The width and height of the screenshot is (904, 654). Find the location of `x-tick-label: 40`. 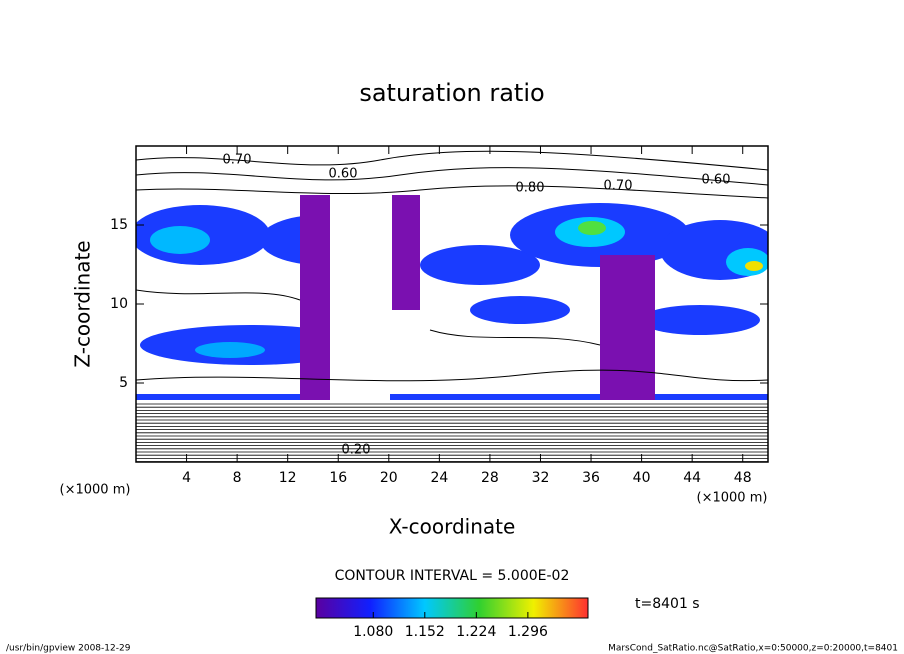

x-tick-label: 40 is located at coordinates (642, 478).